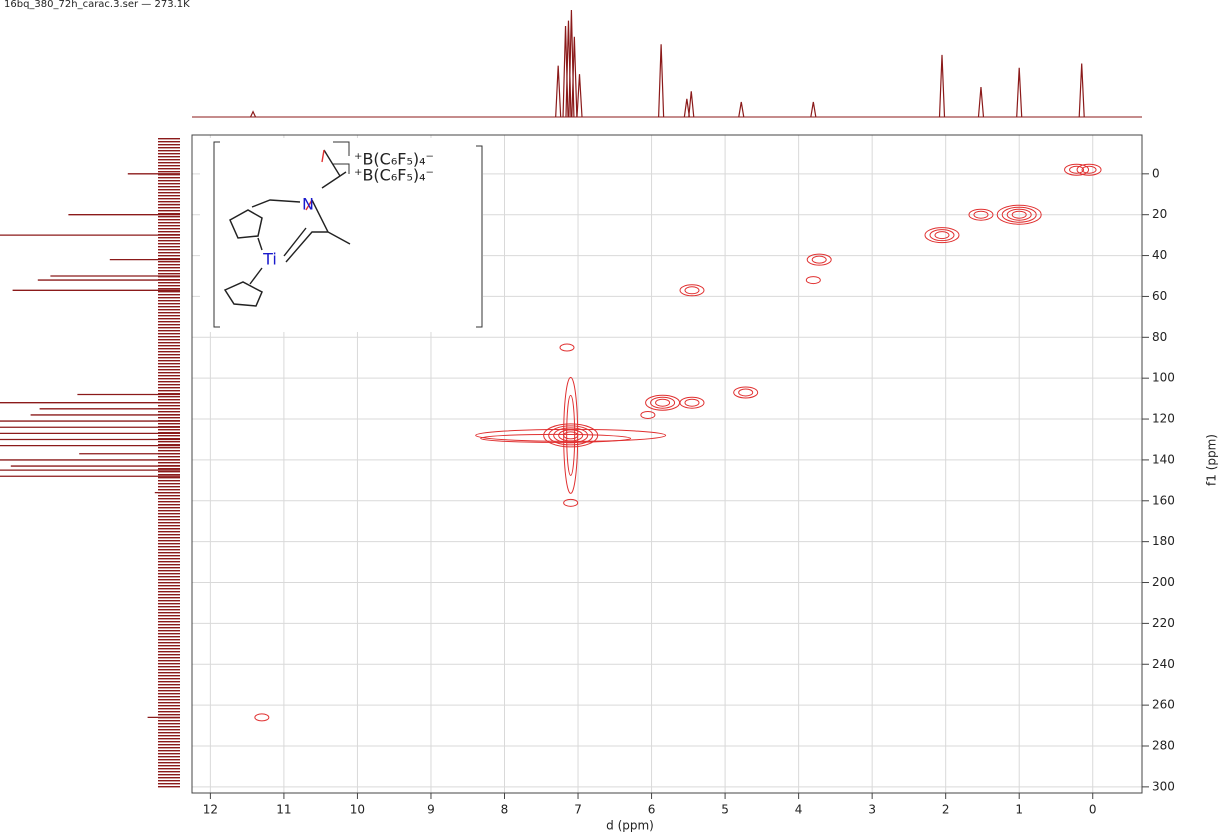 This screenshot has width=1227, height=838. Describe the element at coordinates (1159, 337) in the screenshot. I see `y-tick-label: 80` at that location.